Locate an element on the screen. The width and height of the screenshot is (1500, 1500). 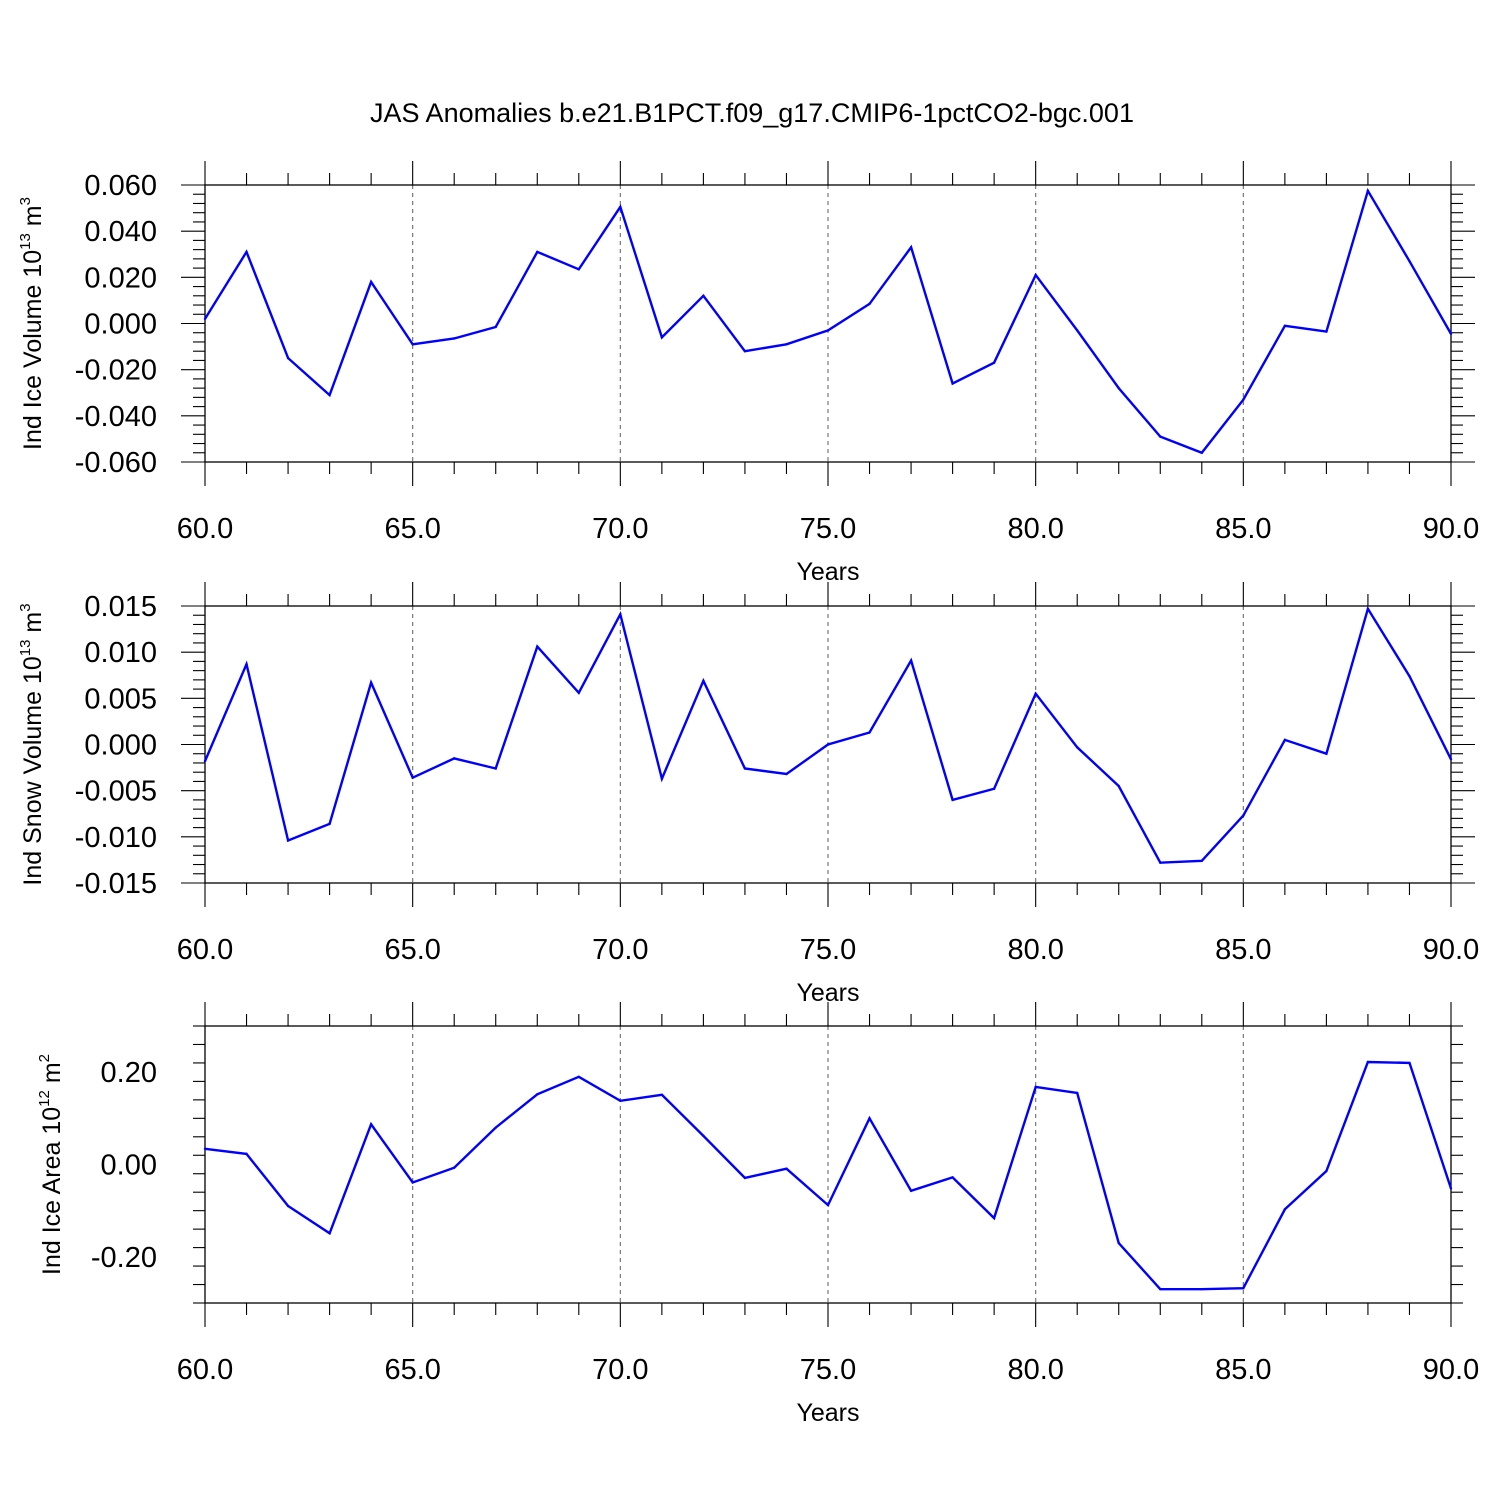
y-axis-label: Ind Ice Volume 1013 m3 is located at coordinates (32, 323).